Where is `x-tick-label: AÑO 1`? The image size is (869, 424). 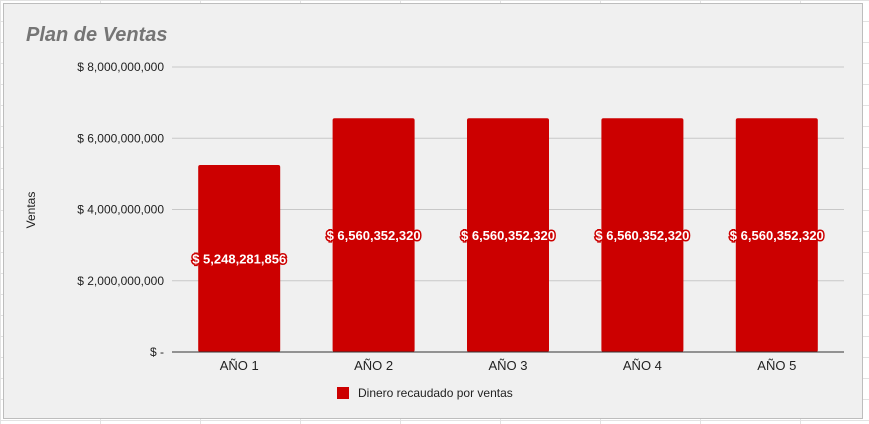 x-tick-label: AÑO 1 is located at coordinates (239, 365).